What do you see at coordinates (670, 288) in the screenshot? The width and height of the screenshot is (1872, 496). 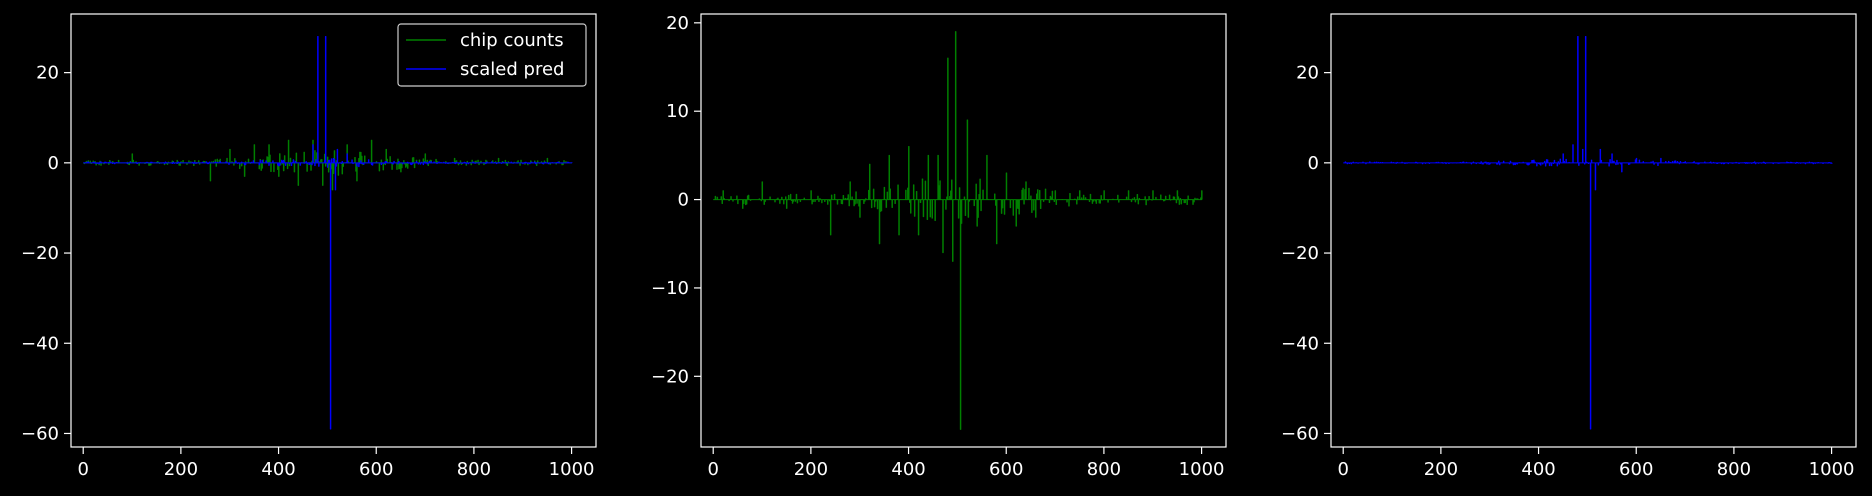 I see `y-tick-label: −10` at bounding box center [670, 288].